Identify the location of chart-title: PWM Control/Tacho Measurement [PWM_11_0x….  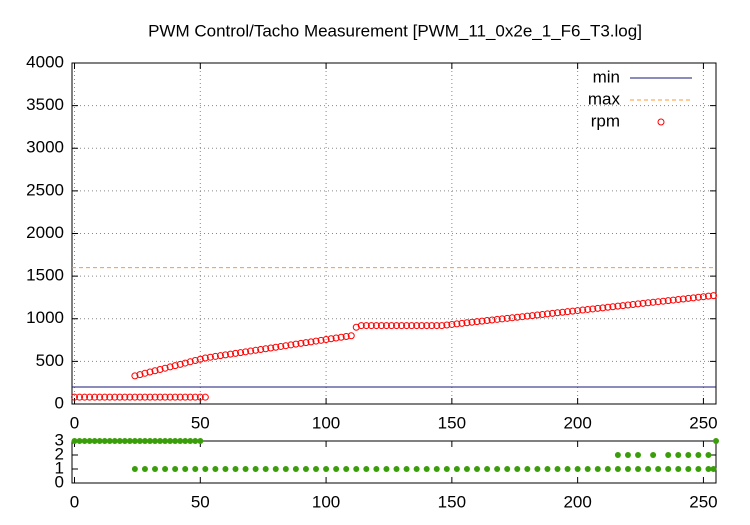
(395, 30).